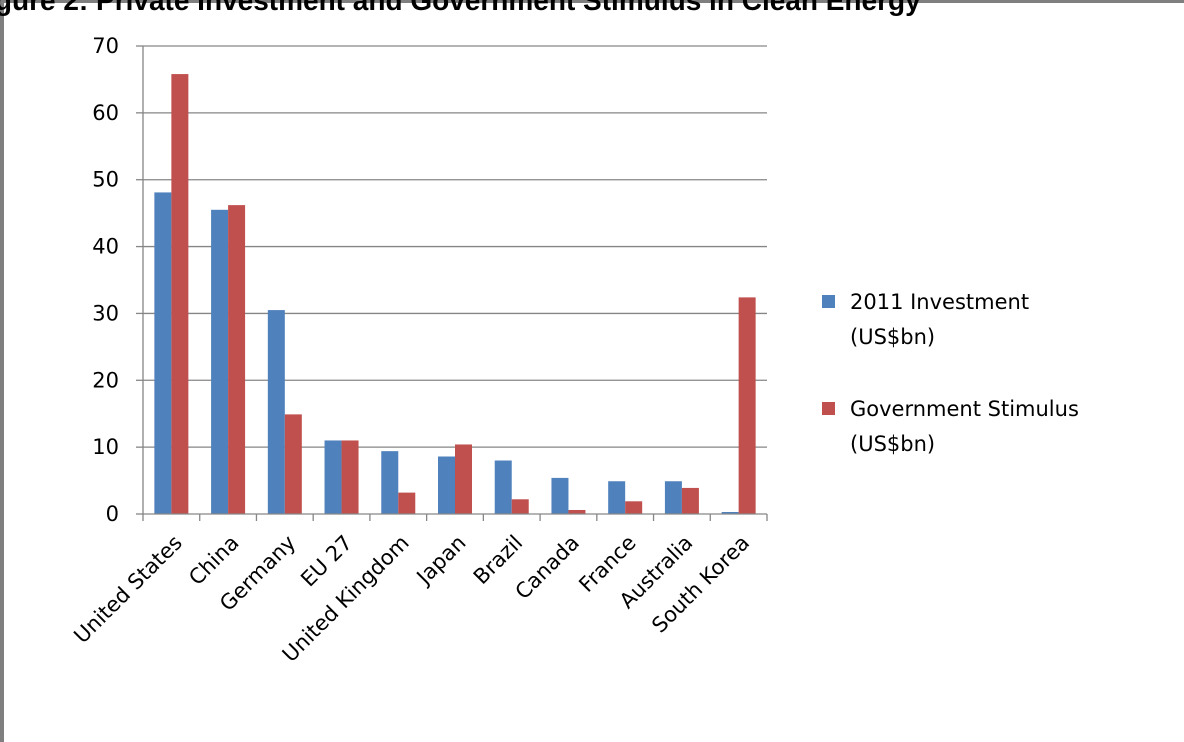  I want to click on y-tick-label: 60, so click(105, 113).